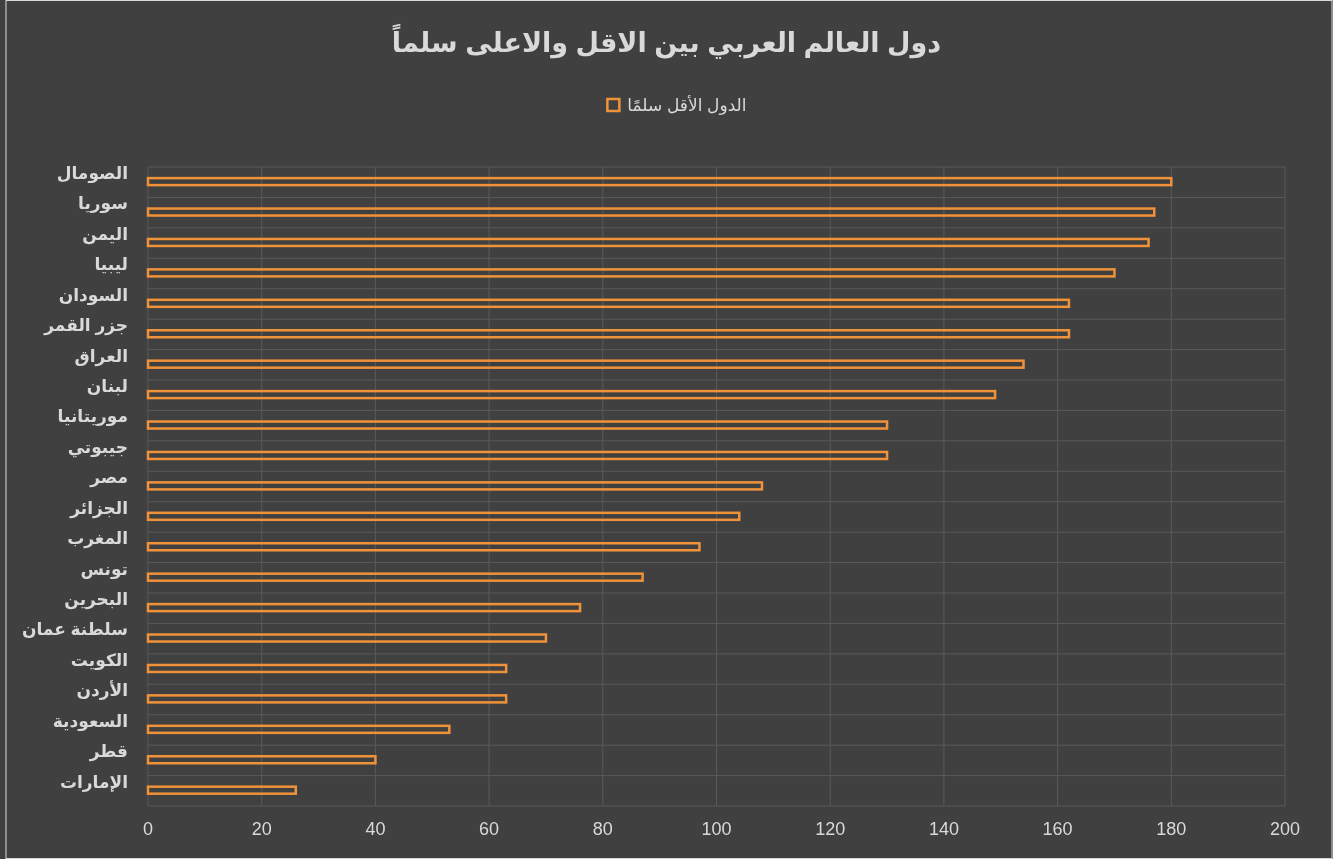 The height and width of the screenshot is (859, 1333). Describe the element at coordinates (1057, 829) in the screenshot. I see `x-tick-label: 160` at that location.